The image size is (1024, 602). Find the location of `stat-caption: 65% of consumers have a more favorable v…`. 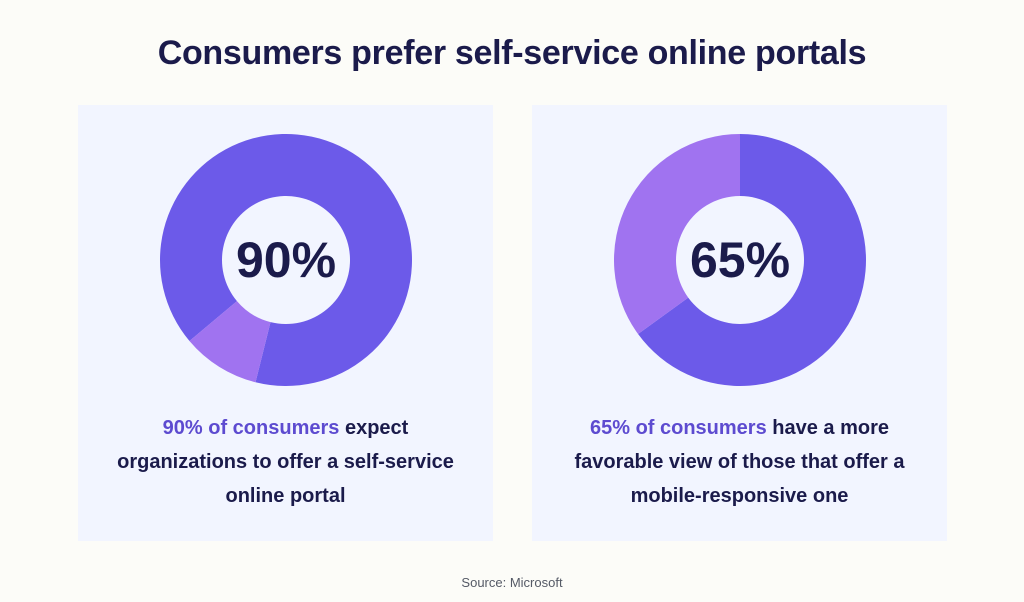

stat-caption: 65% of consumers have a more favorable v… is located at coordinates (739, 462).